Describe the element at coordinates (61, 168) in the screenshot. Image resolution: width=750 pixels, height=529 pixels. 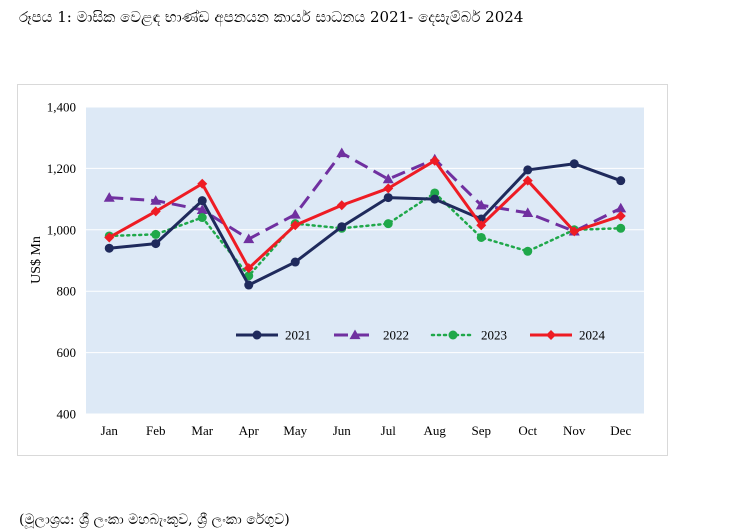
I see `y-tick-label: 1,200` at that location.